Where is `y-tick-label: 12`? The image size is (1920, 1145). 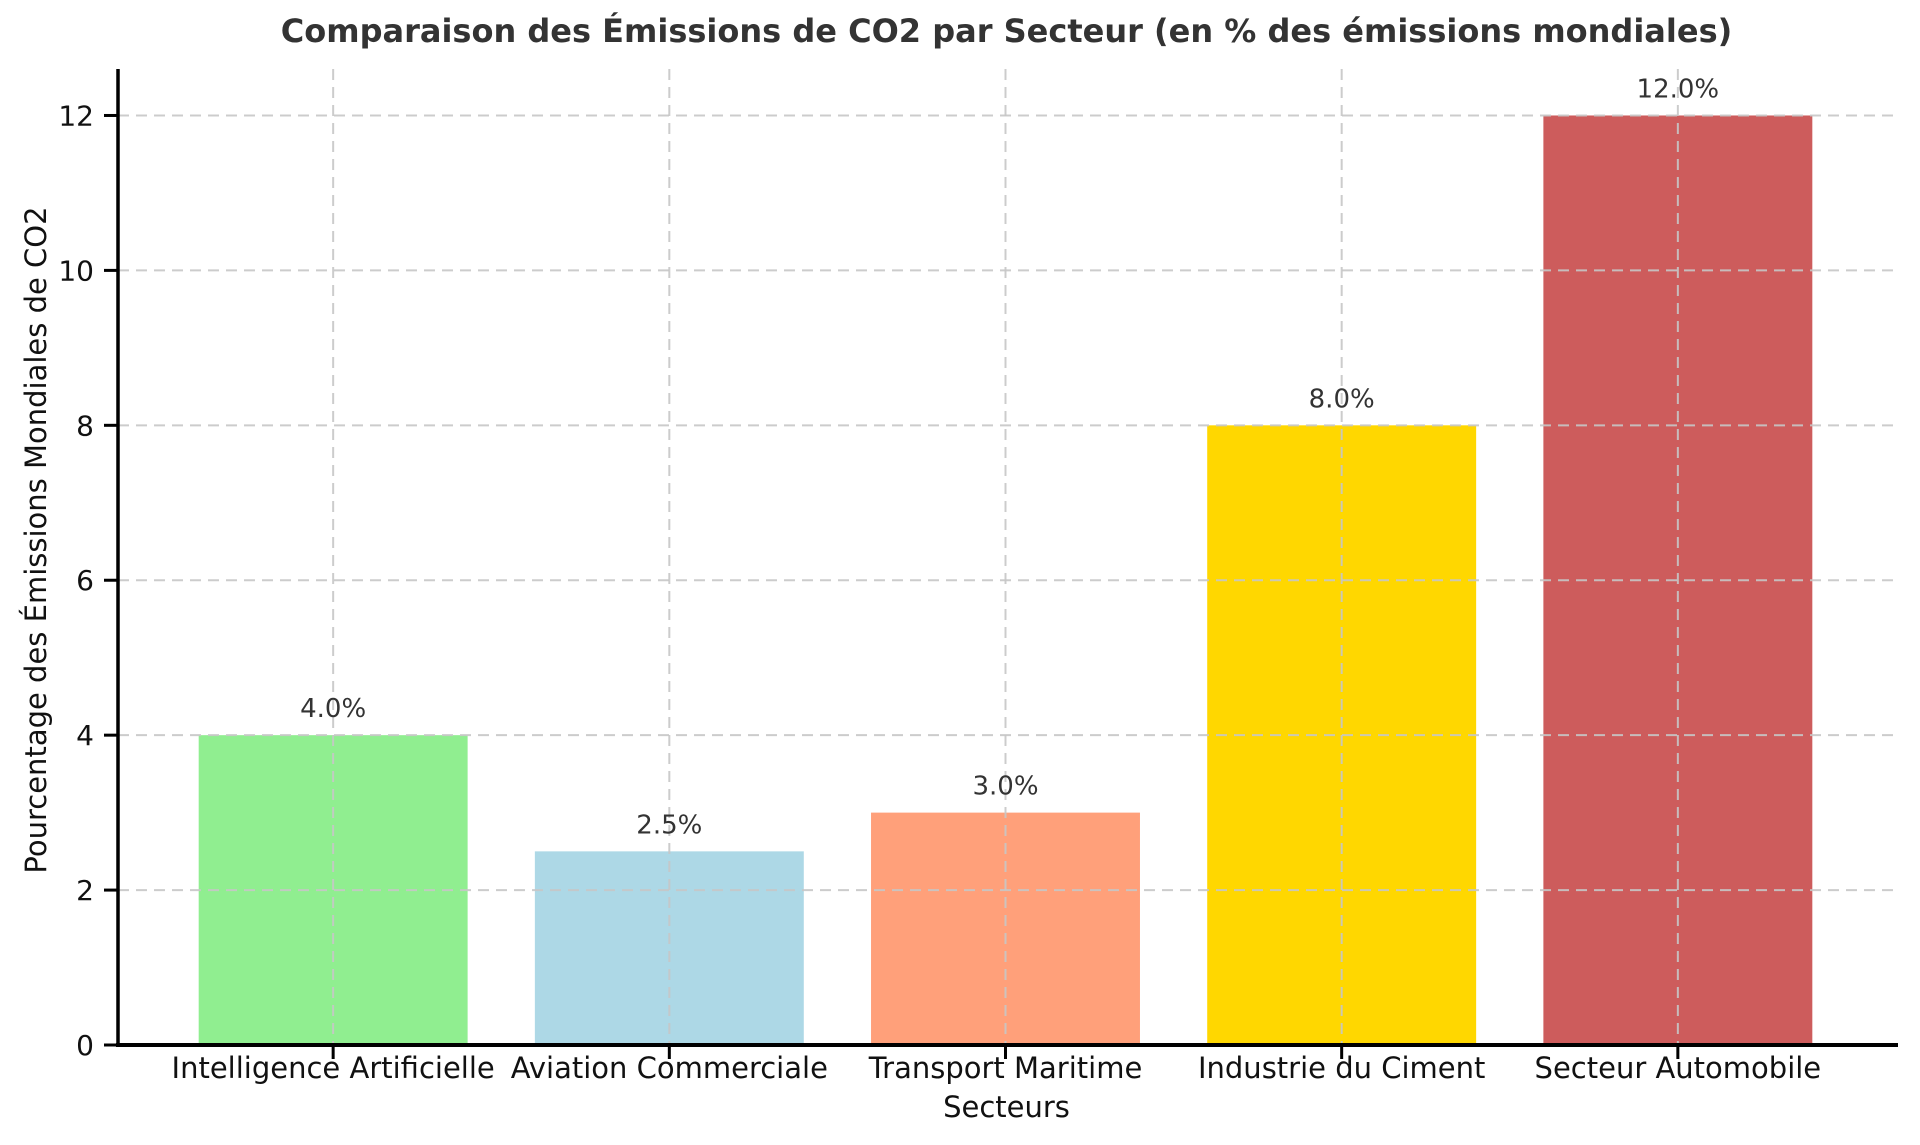 y-tick-label: 12 is located at coordinates (76, 115).